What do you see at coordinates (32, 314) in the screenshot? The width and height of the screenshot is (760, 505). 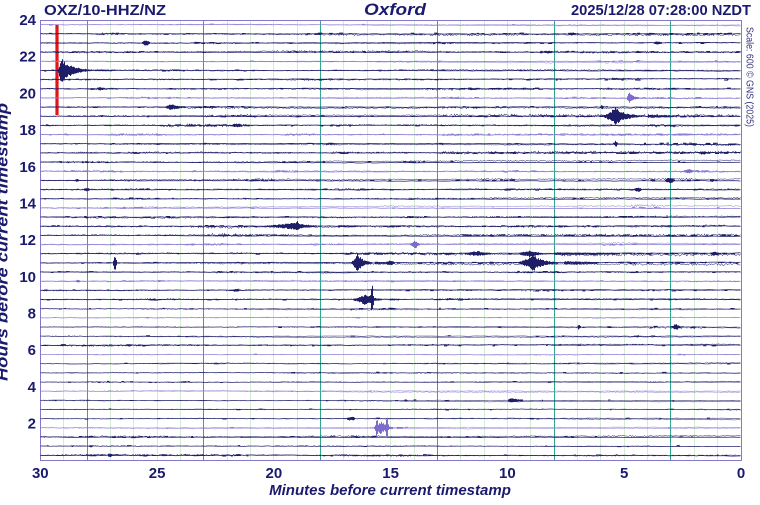 I see `svg-text: 8` at bounding box center [32, 314].